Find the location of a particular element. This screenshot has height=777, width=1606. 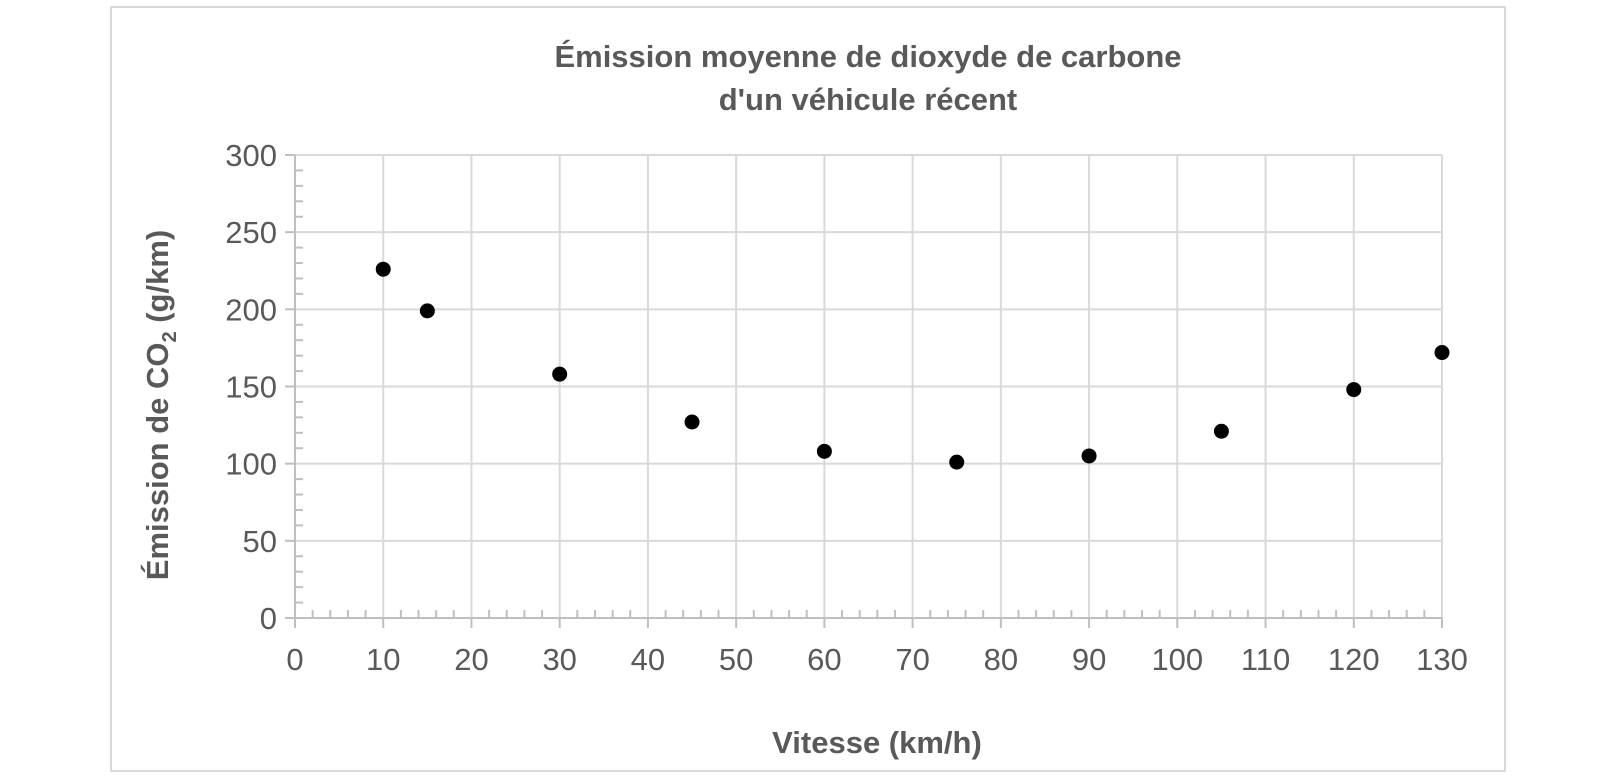

x-tick-label: 0 is located at coordinates (294, 659).